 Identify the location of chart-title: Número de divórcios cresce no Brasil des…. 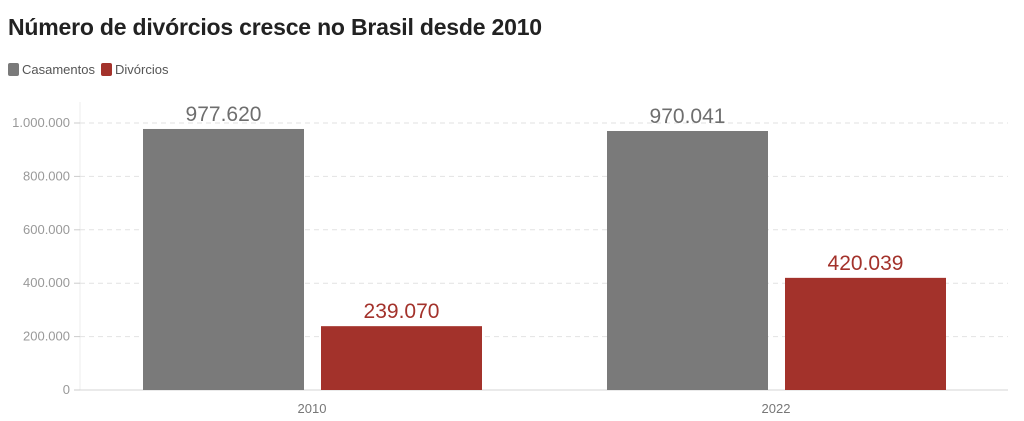
(275, 27).